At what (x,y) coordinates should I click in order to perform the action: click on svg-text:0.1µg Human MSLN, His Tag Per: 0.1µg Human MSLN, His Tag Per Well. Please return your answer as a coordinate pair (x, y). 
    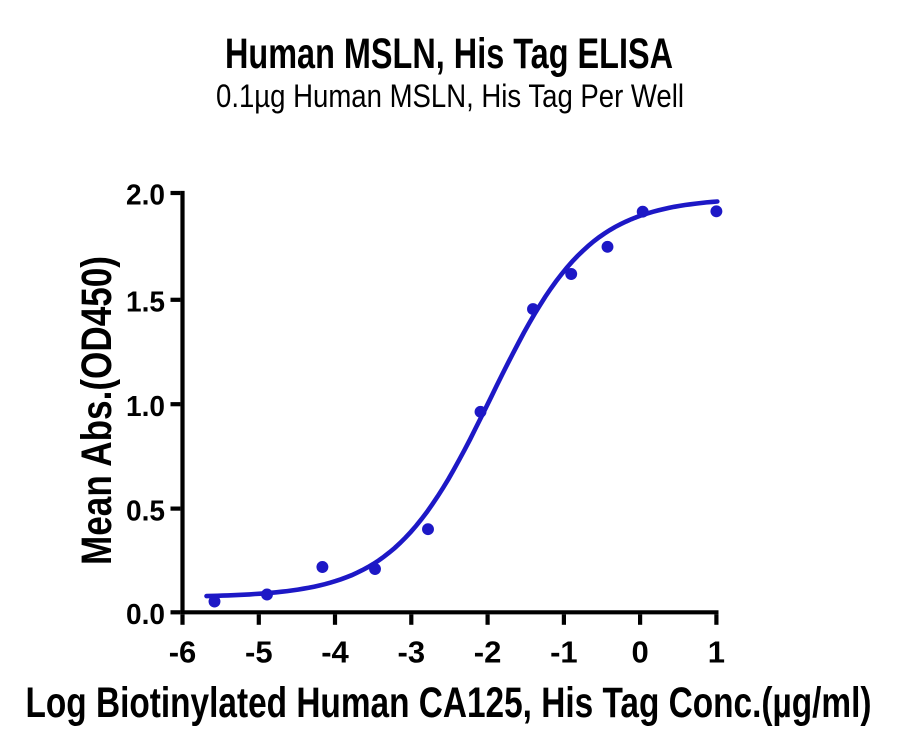
    Looking at the image, I should click on (450, 96).